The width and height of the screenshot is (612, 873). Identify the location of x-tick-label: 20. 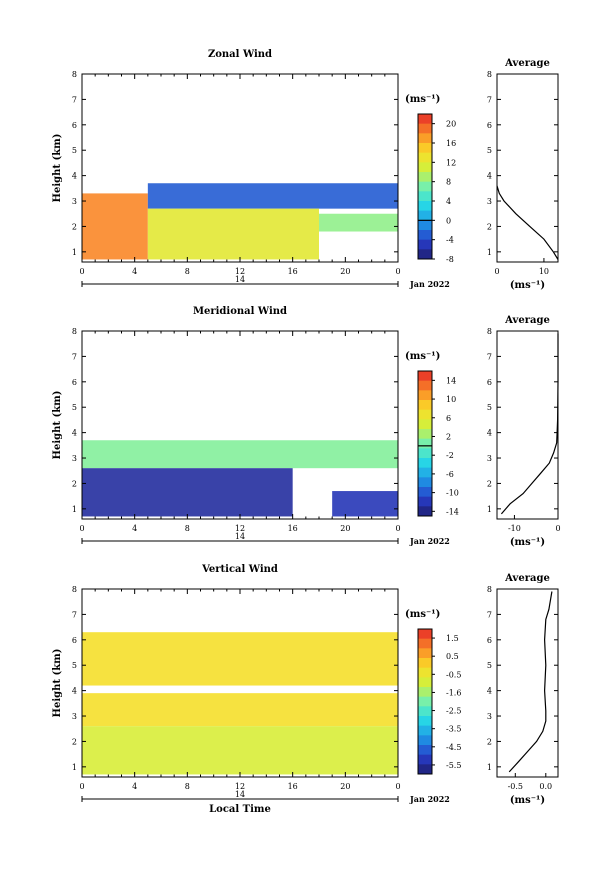
(345, 528).